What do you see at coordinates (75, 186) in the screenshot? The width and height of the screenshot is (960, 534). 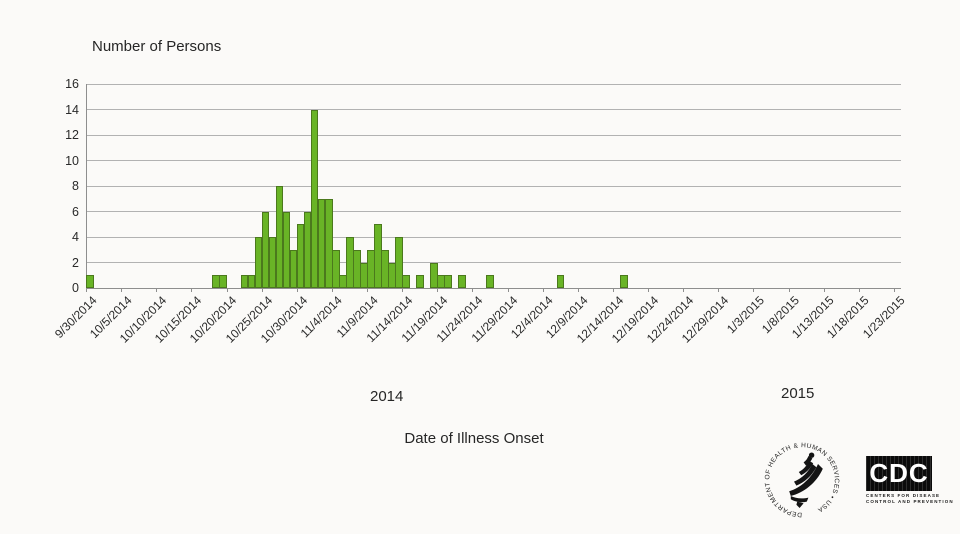 I see `y-axis-tick-label: 8` at bounding box center [75, 186].